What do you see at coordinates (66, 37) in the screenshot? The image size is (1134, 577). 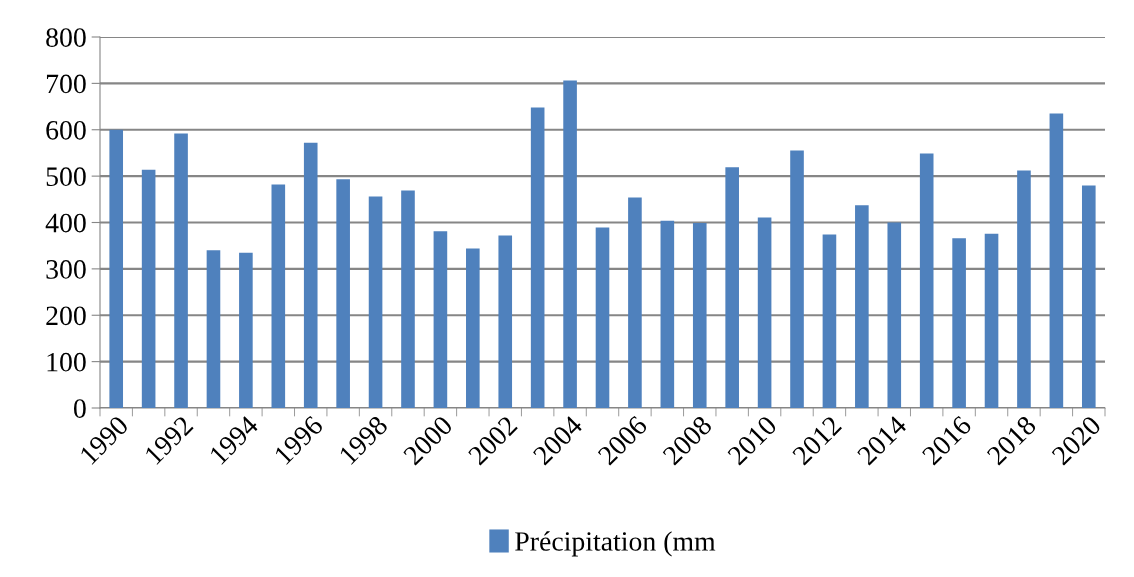 I see `y-tick-label: 800` at bounding box center [66, 37].